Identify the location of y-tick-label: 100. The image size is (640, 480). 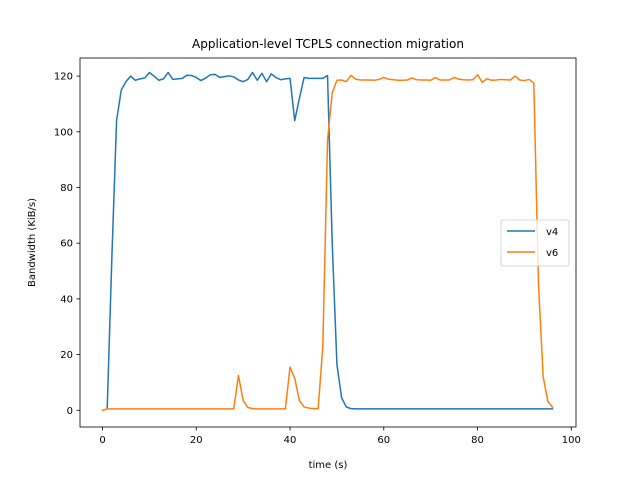
(63, 132).